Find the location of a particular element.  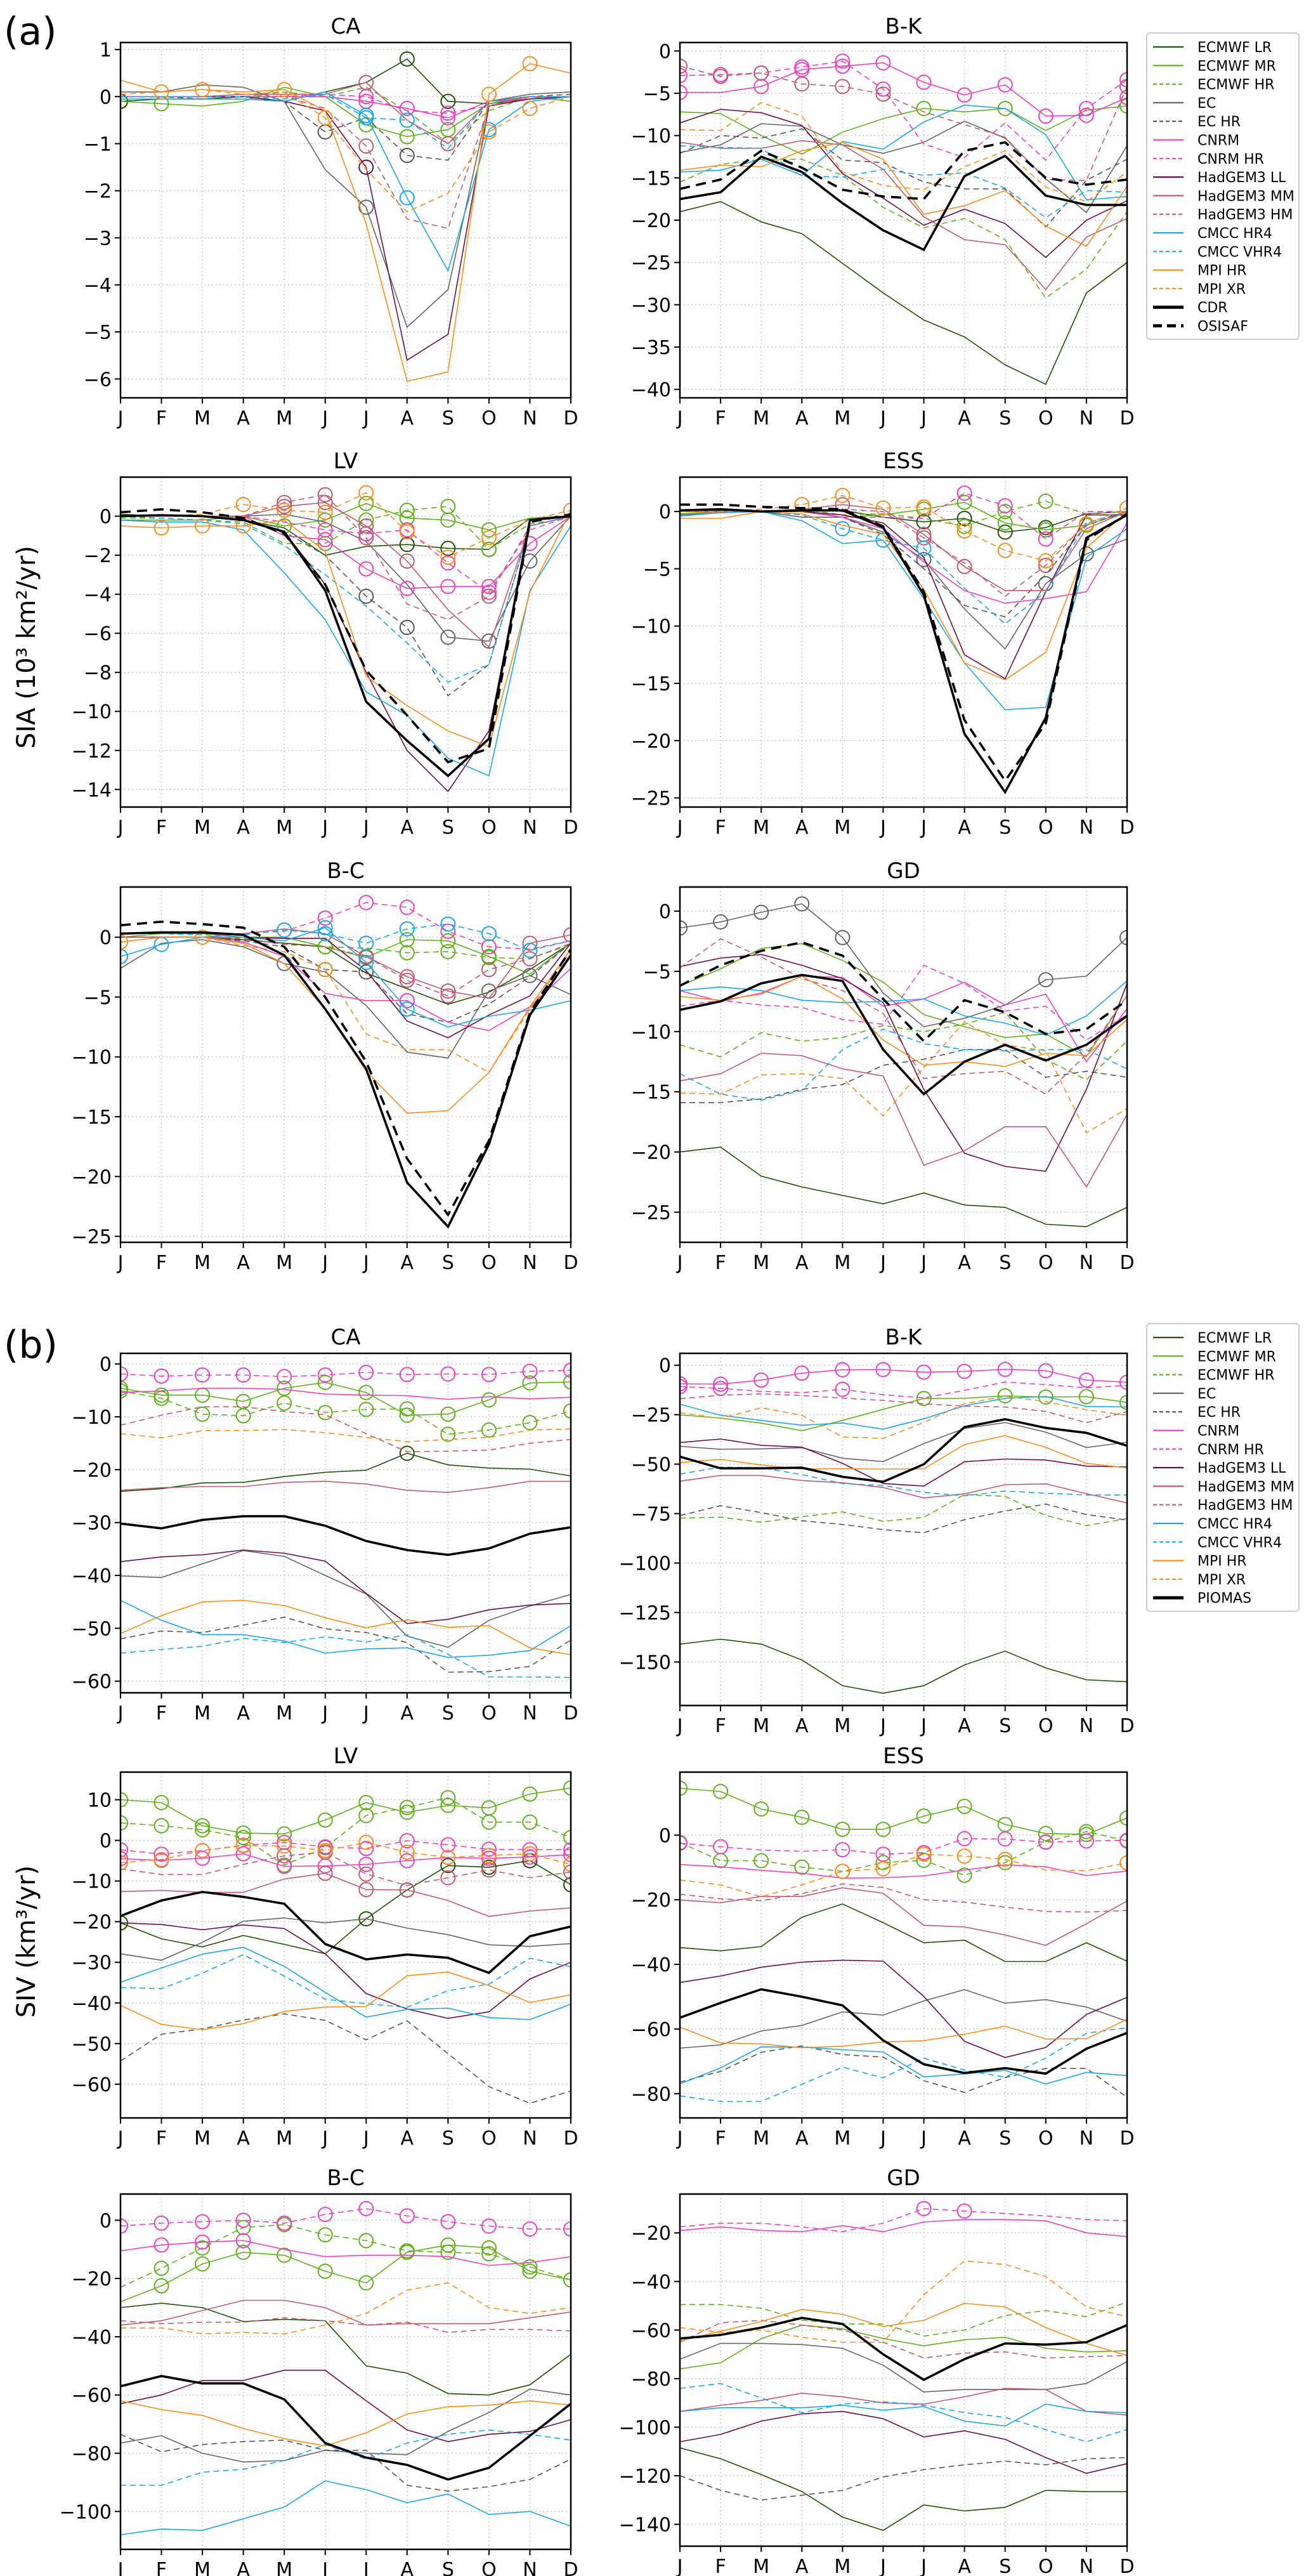

y-tick-label: −6 is located at coordinates (98, 380).